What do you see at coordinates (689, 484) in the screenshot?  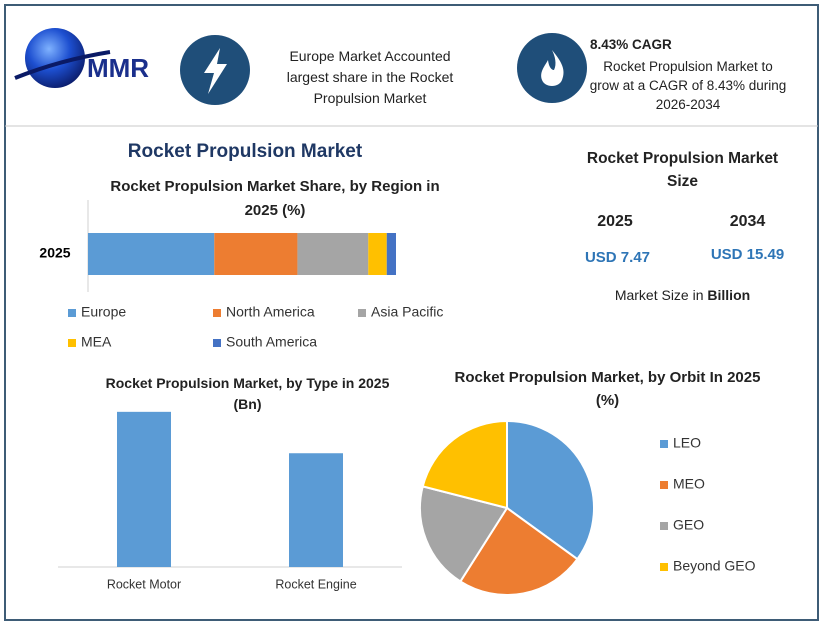 I see `legend-label: MEO` at bounding box center [689, 484].